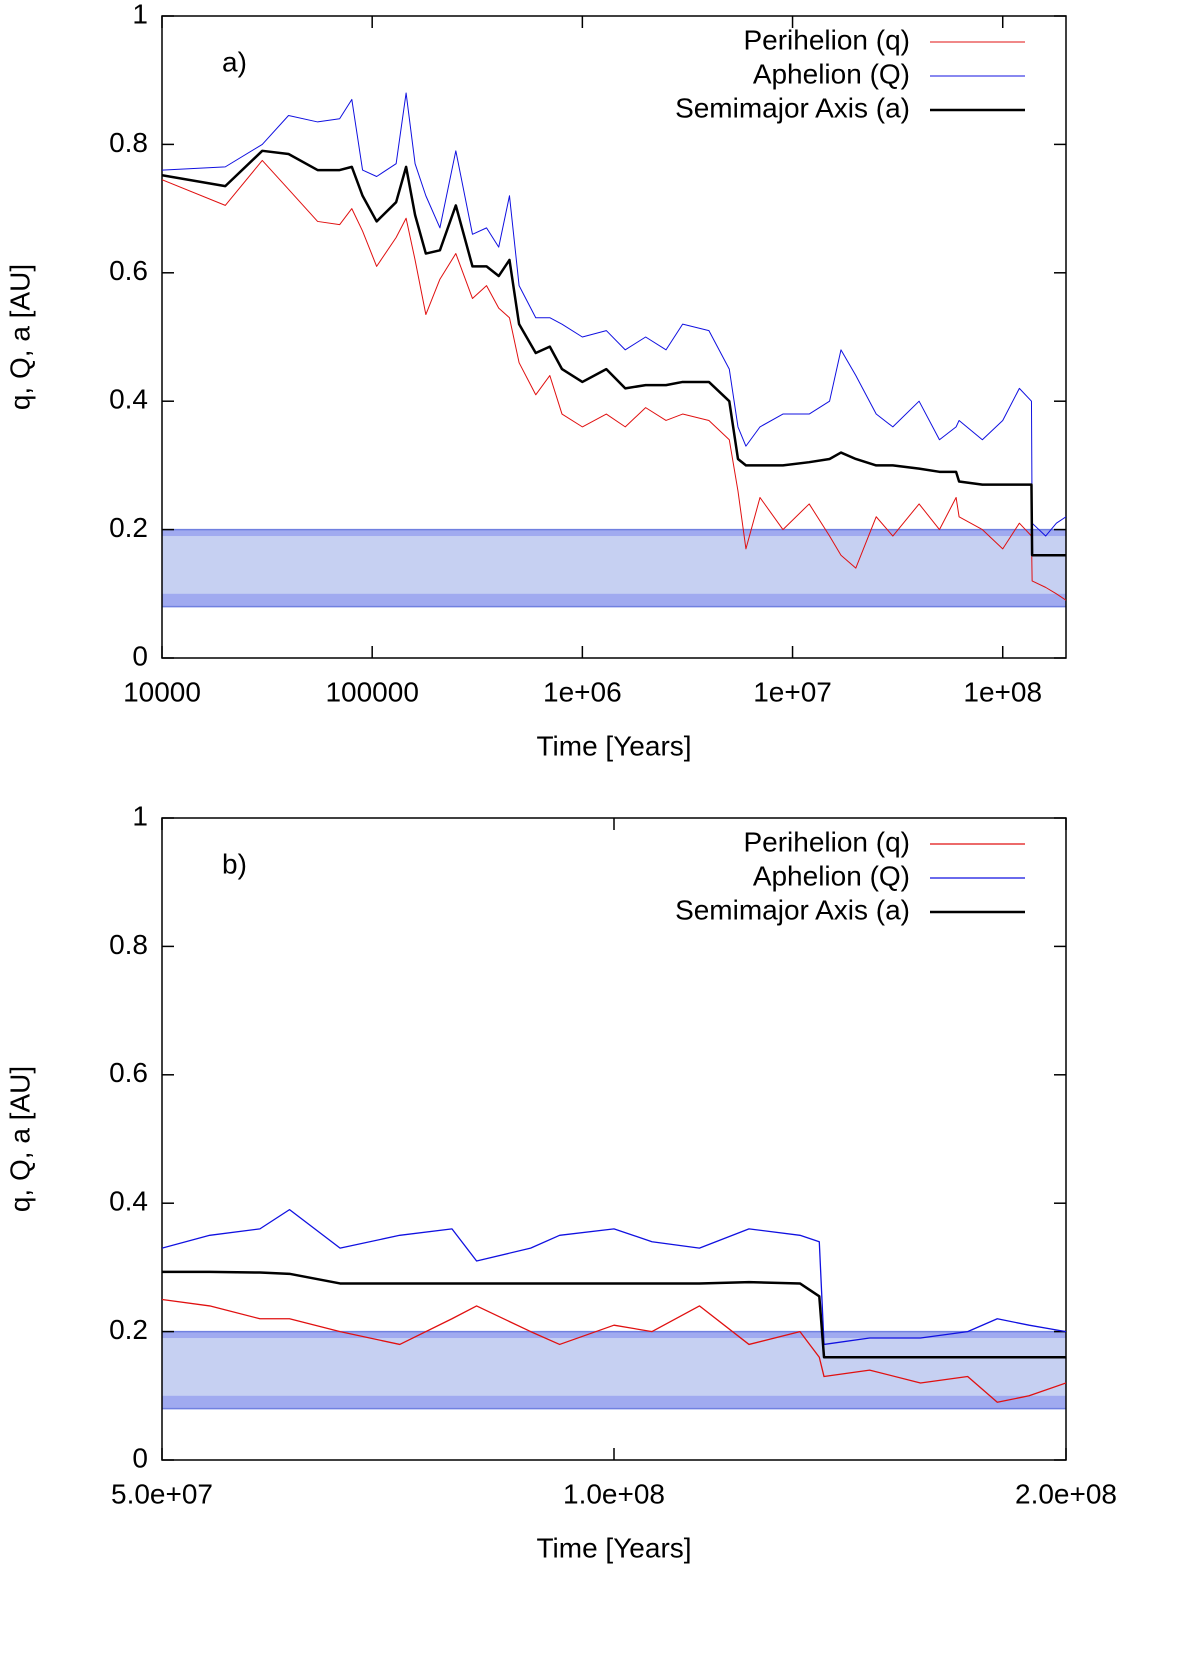 The width and height of the screenshot is (1200, 1665). Describe the element at coordinates (614, 1493) in the screenshot. I see `x-tick-label: 1.0e+08` at that location.